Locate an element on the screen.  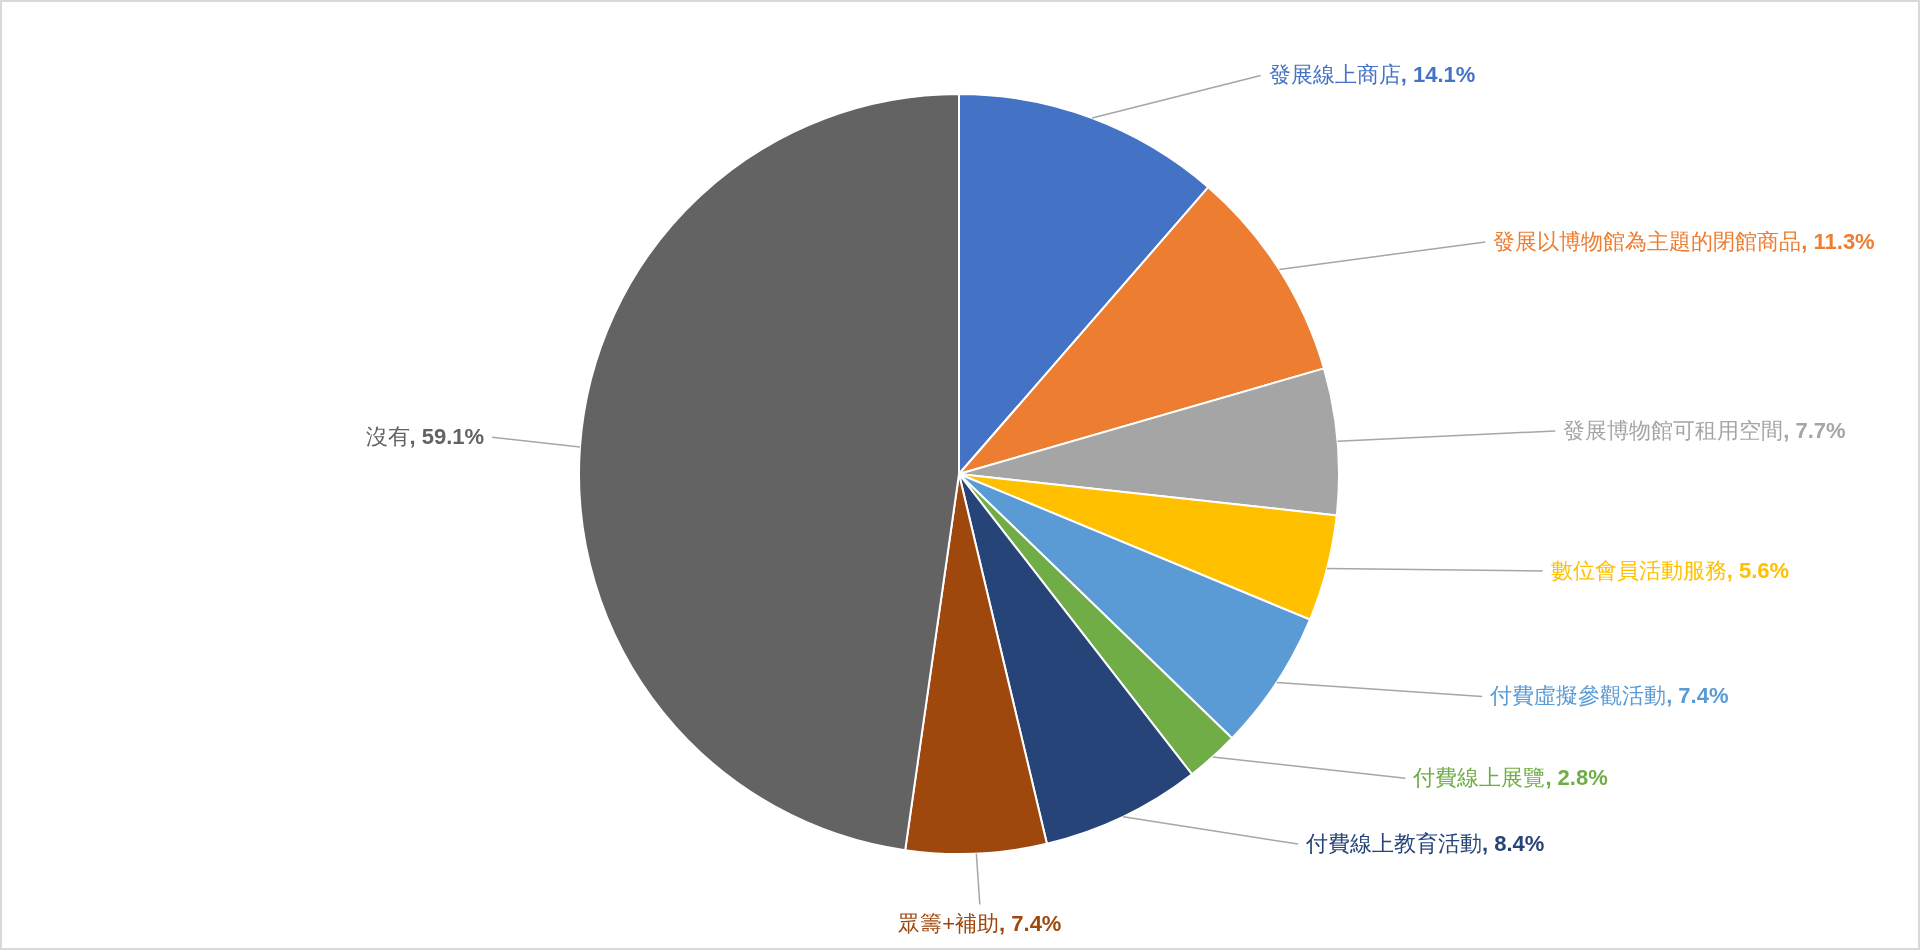
data-label: , 2.8% is located at coordinates (1576, 778).